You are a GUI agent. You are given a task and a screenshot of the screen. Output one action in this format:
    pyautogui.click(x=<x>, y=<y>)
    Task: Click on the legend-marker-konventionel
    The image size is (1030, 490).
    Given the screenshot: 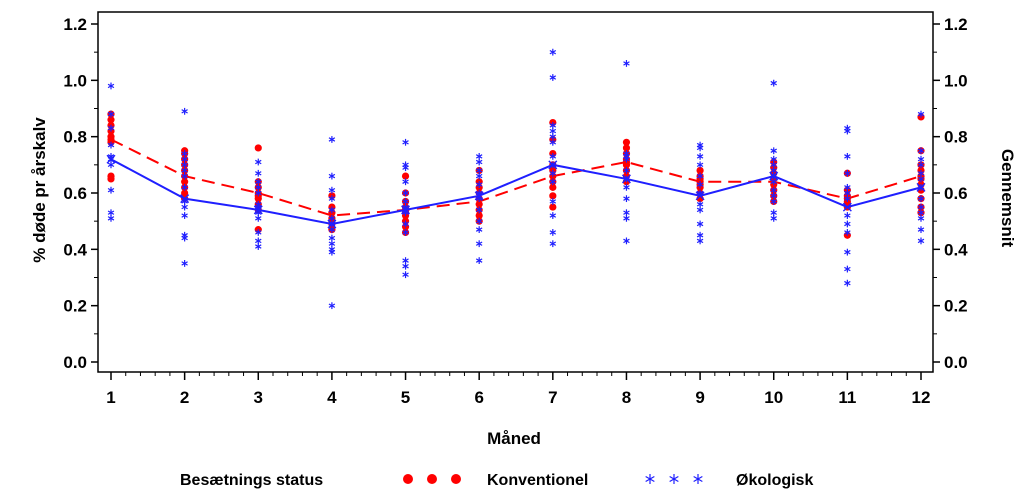 What is the action you would take?
    pyautogui.click(x=432, y=479)
    